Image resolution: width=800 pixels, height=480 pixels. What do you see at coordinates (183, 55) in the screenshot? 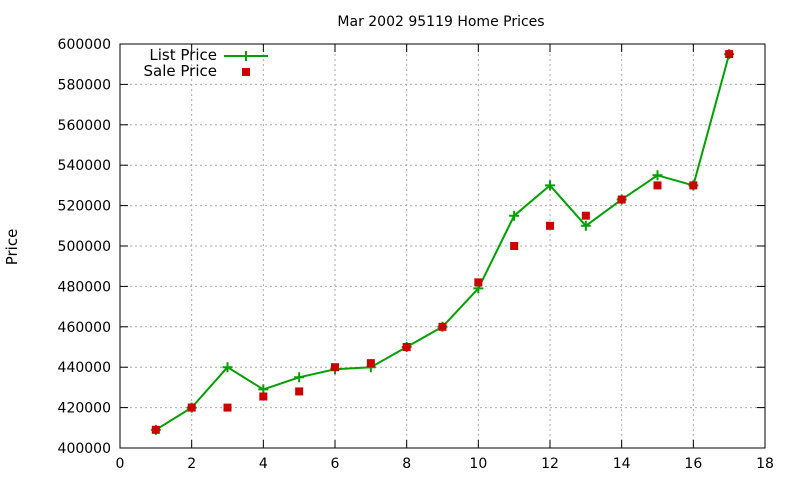
I see `legend-label-list-price: List Price` at bounding box center [183, 55].